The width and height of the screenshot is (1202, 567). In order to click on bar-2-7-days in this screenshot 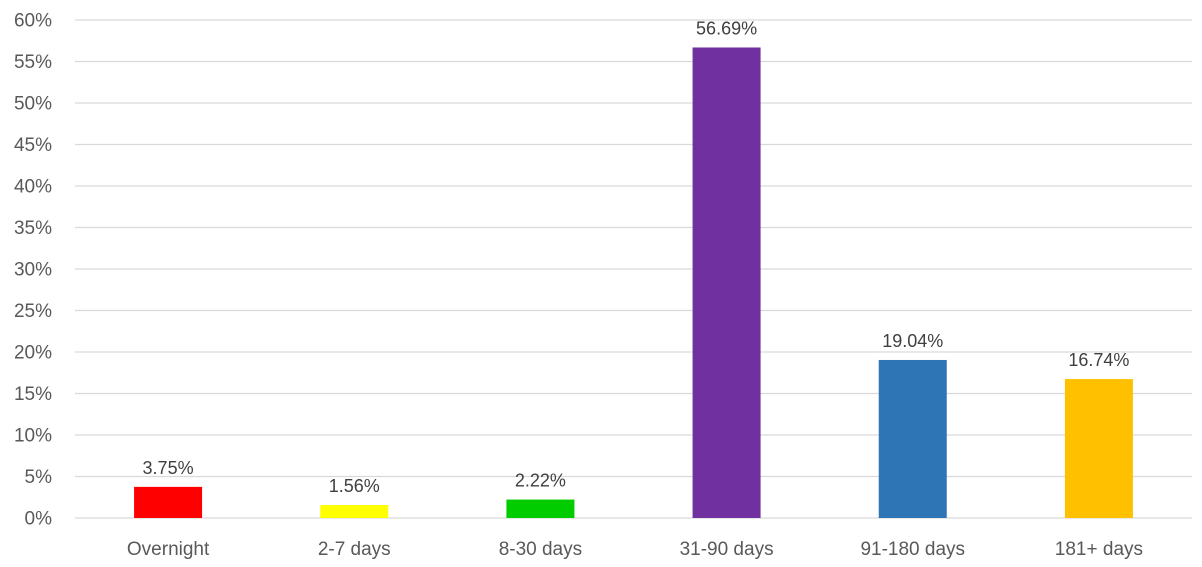, I will do `click(354, 511)`.